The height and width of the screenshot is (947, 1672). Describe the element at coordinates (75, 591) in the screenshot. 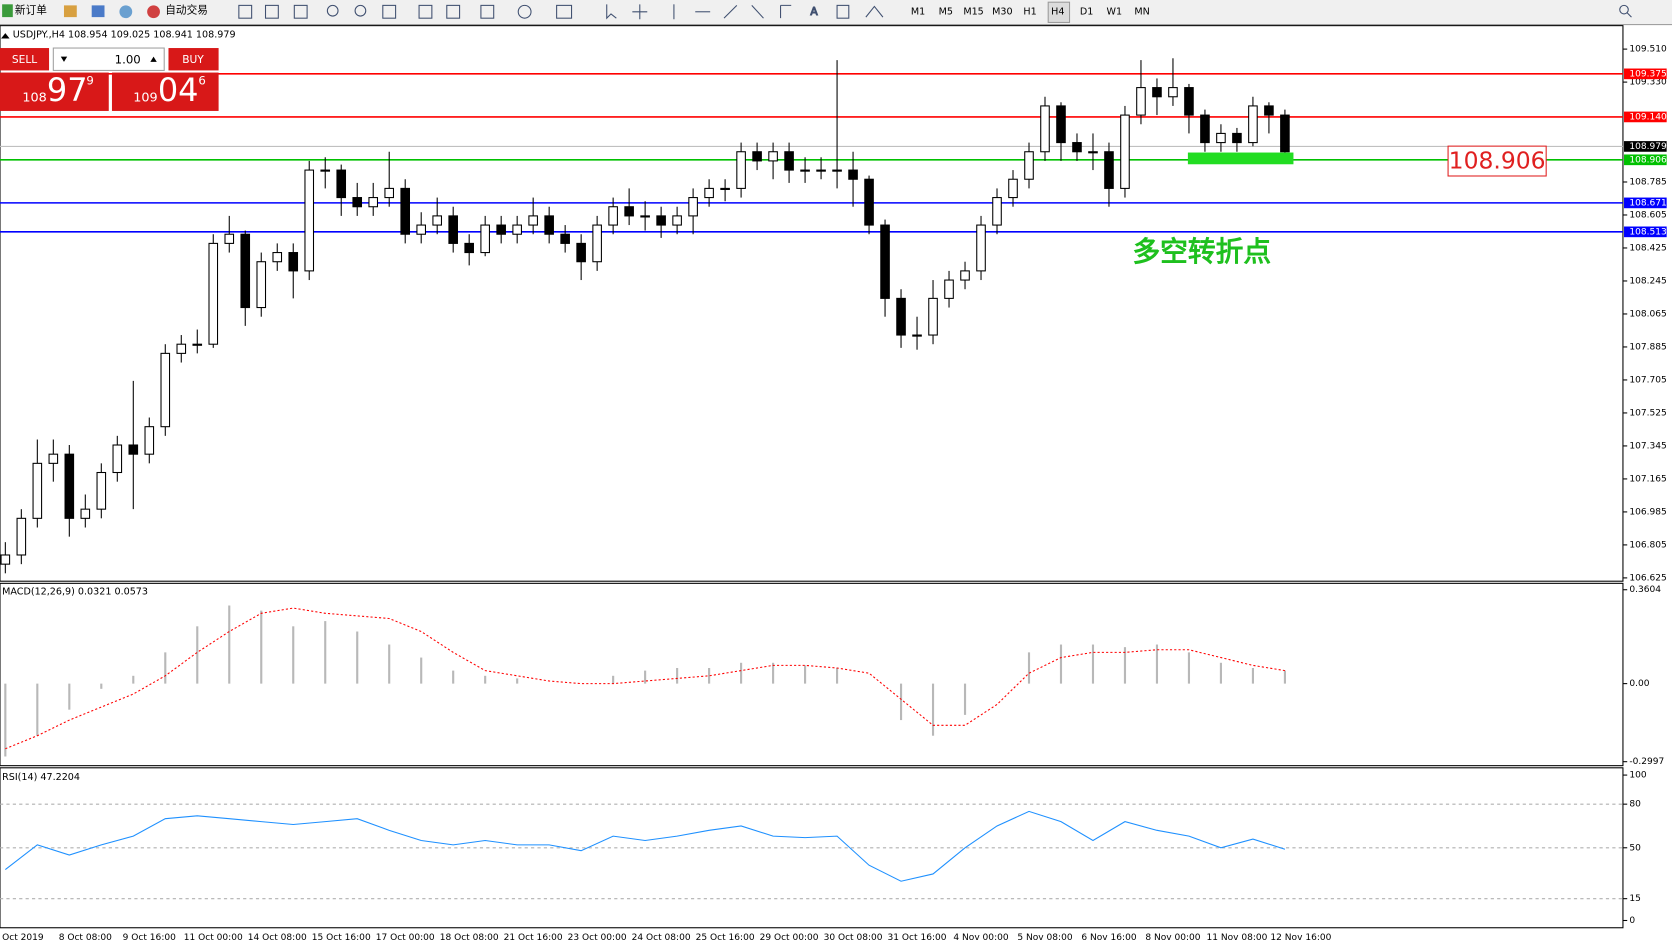

I see `macd-label: MACD(12,26,9) 0.0321 0.0573` at that location.